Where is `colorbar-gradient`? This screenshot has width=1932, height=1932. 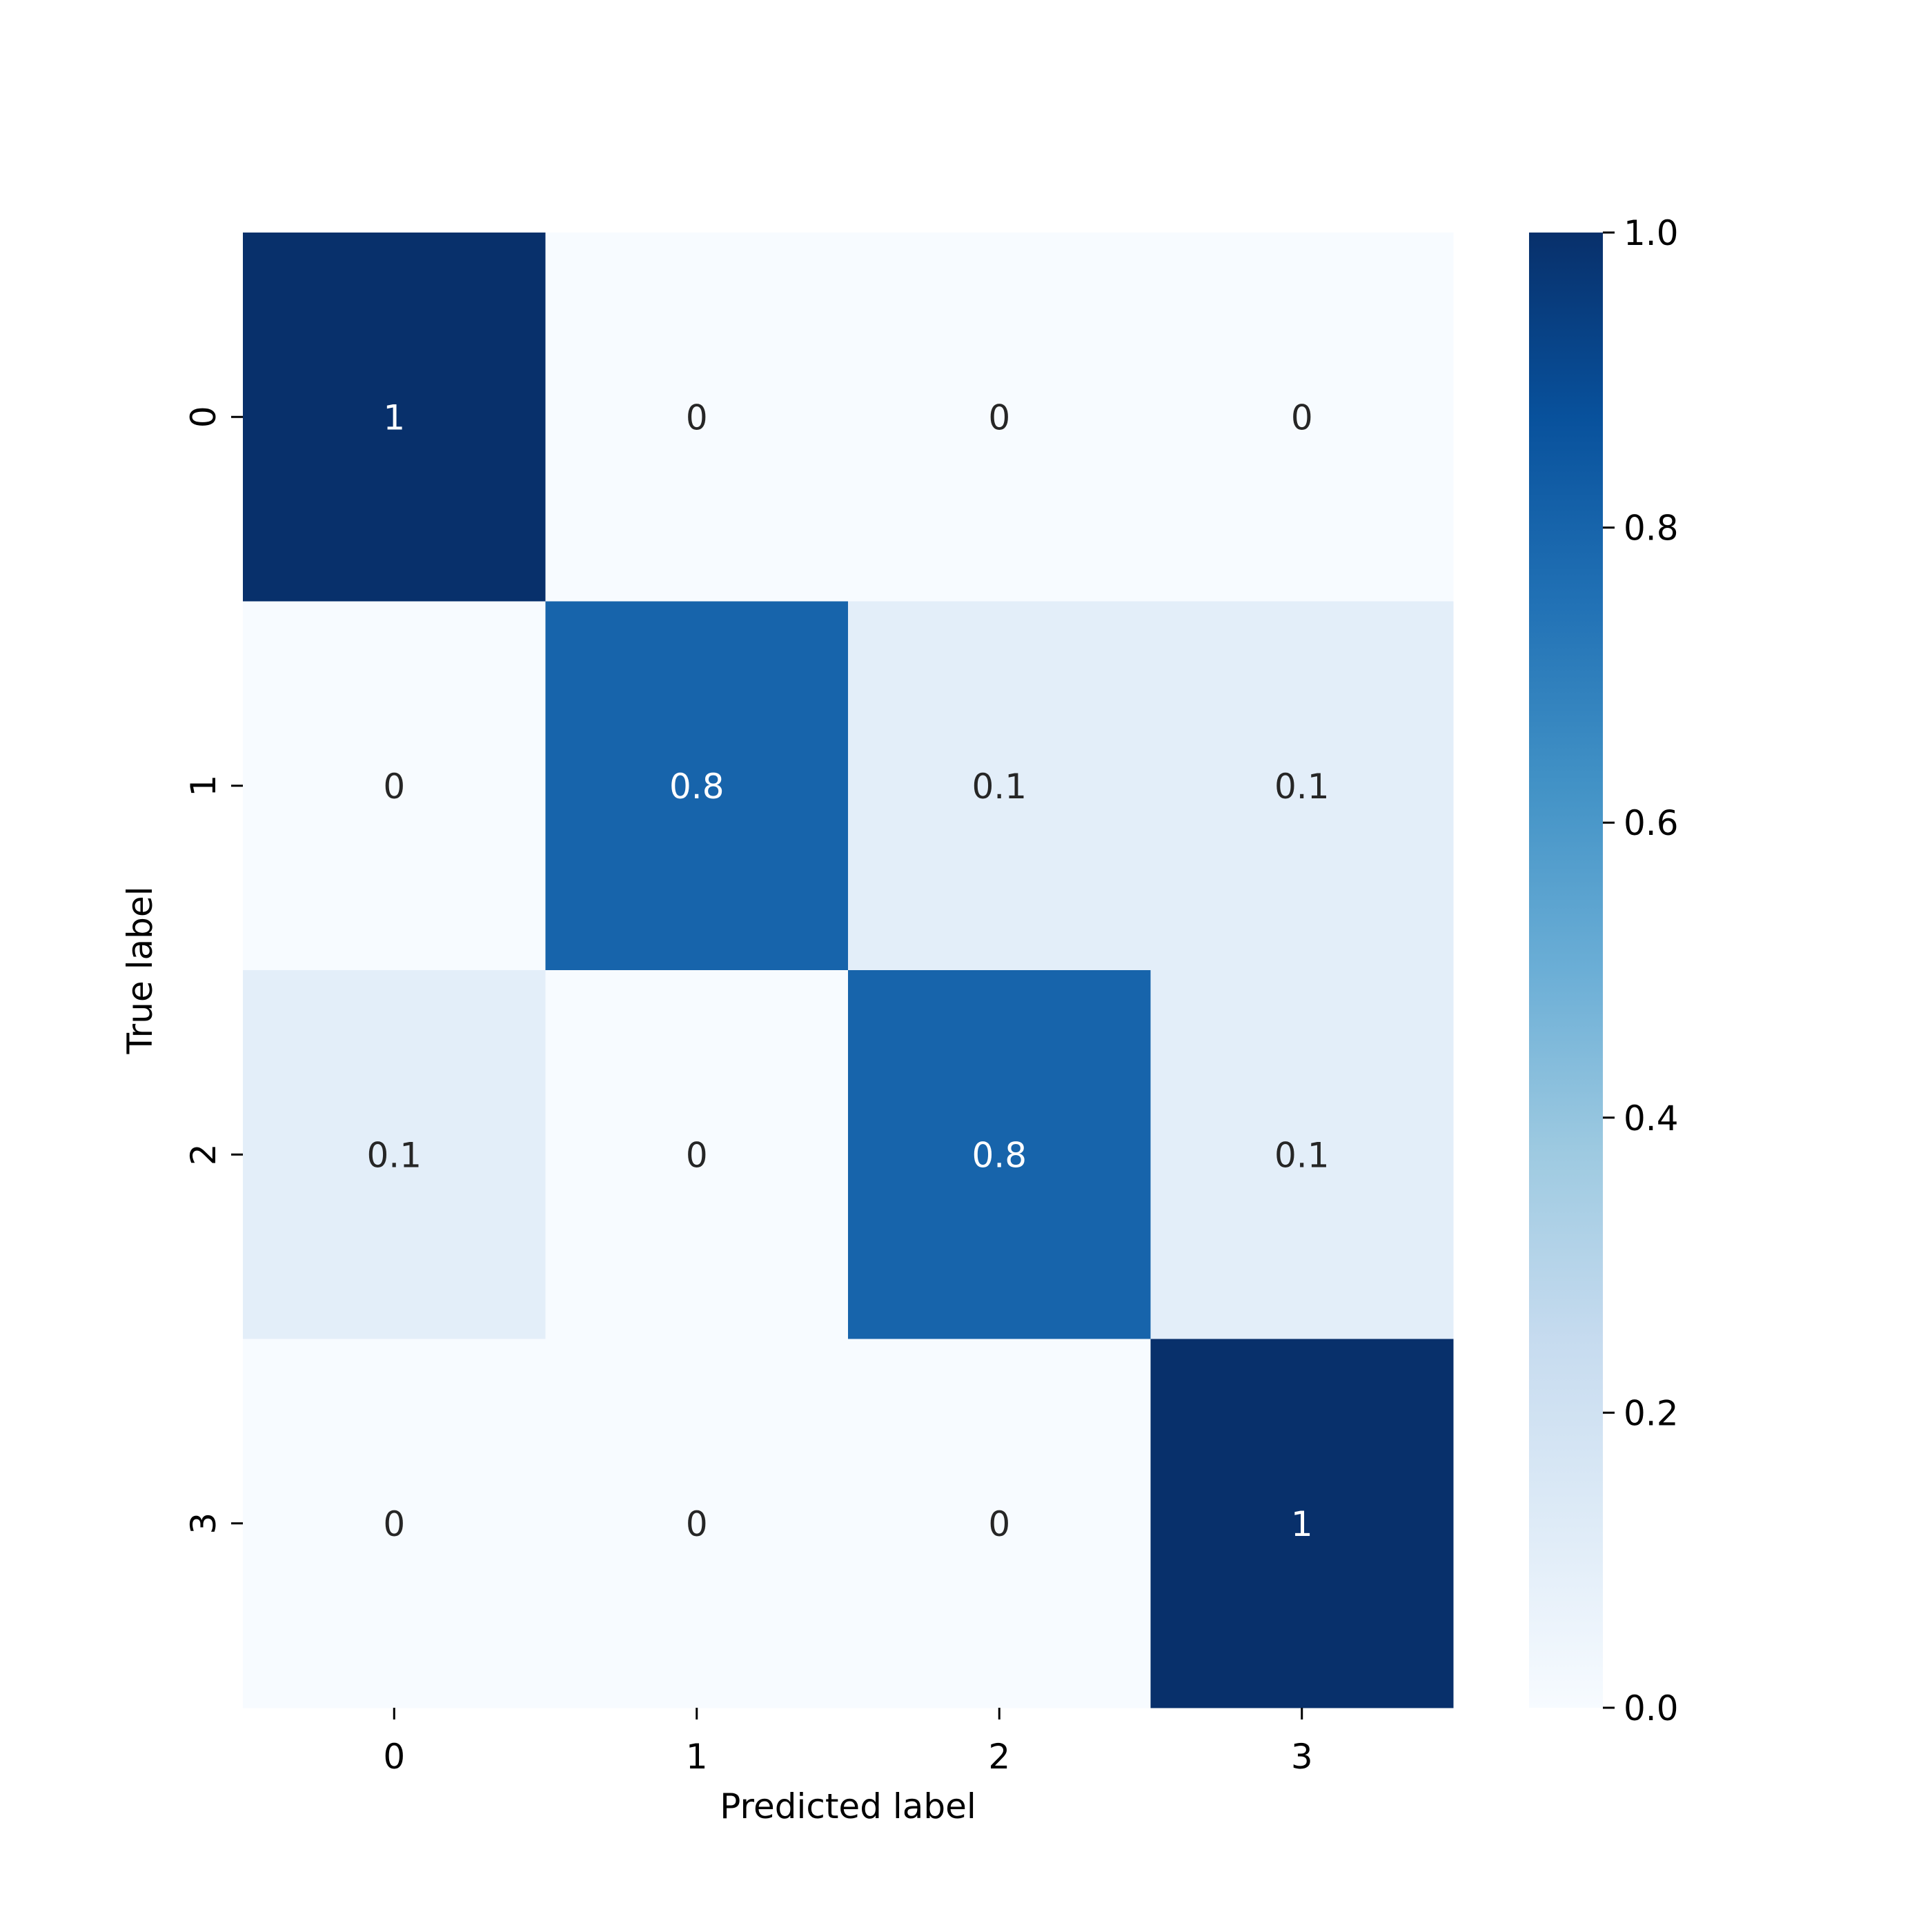
colorbar-gradient is located at coordinates (1566, 970).